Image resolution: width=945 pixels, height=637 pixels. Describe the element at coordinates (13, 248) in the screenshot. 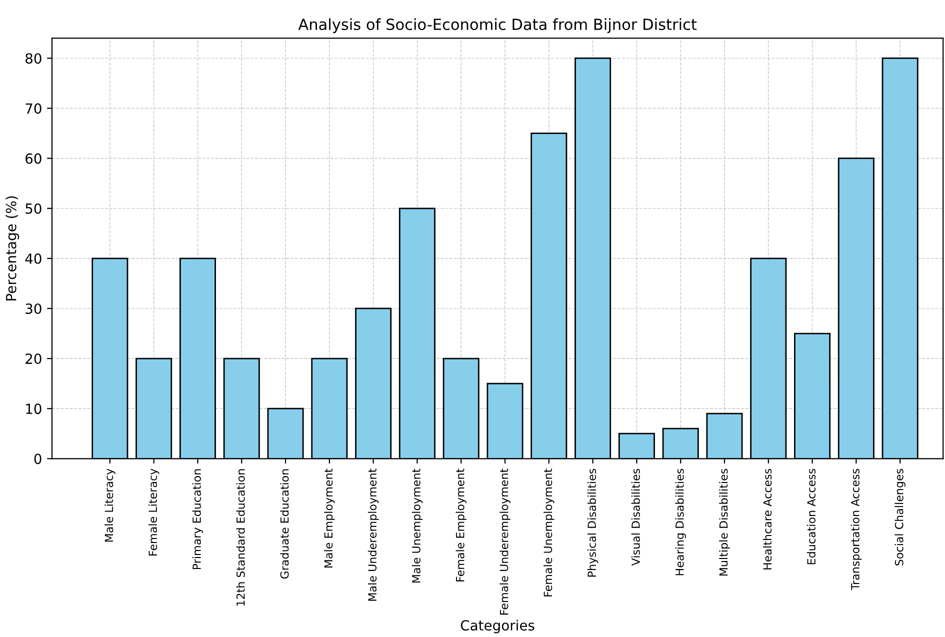

I see `y-axis-title: Percentage (%)` at that location.